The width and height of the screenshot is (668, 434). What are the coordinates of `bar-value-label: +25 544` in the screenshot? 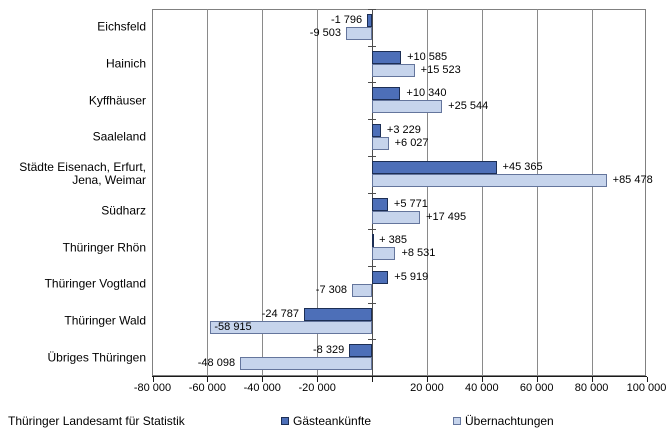 It's located at (468, 106).